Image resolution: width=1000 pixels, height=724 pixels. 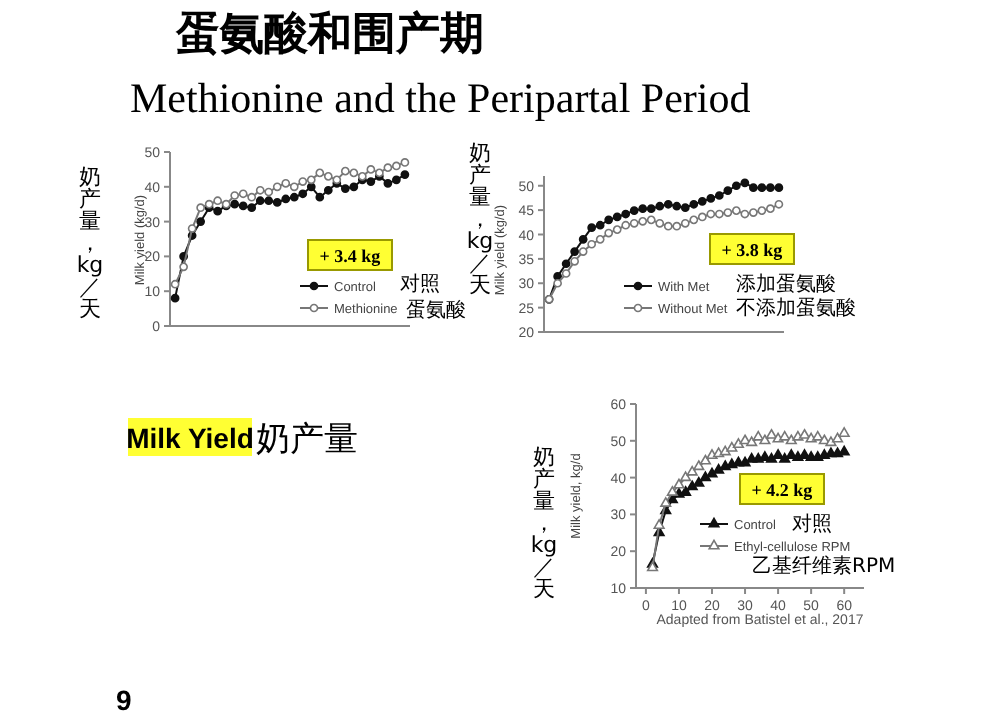 What do you see at coordinates (329, 34) in the screenshot?
I see `chart-title: 蛋氨酸和围产期` at bounding box center [329, 34].